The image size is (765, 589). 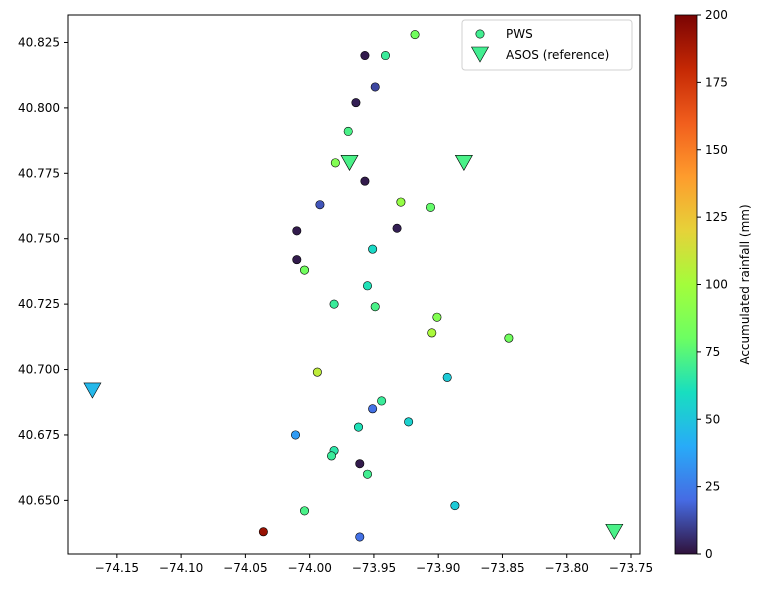 What do you see at coordinates (39, 500) in the screenshot?
I see `y-tick-label: 40.650` at bounding box center [39, 500].